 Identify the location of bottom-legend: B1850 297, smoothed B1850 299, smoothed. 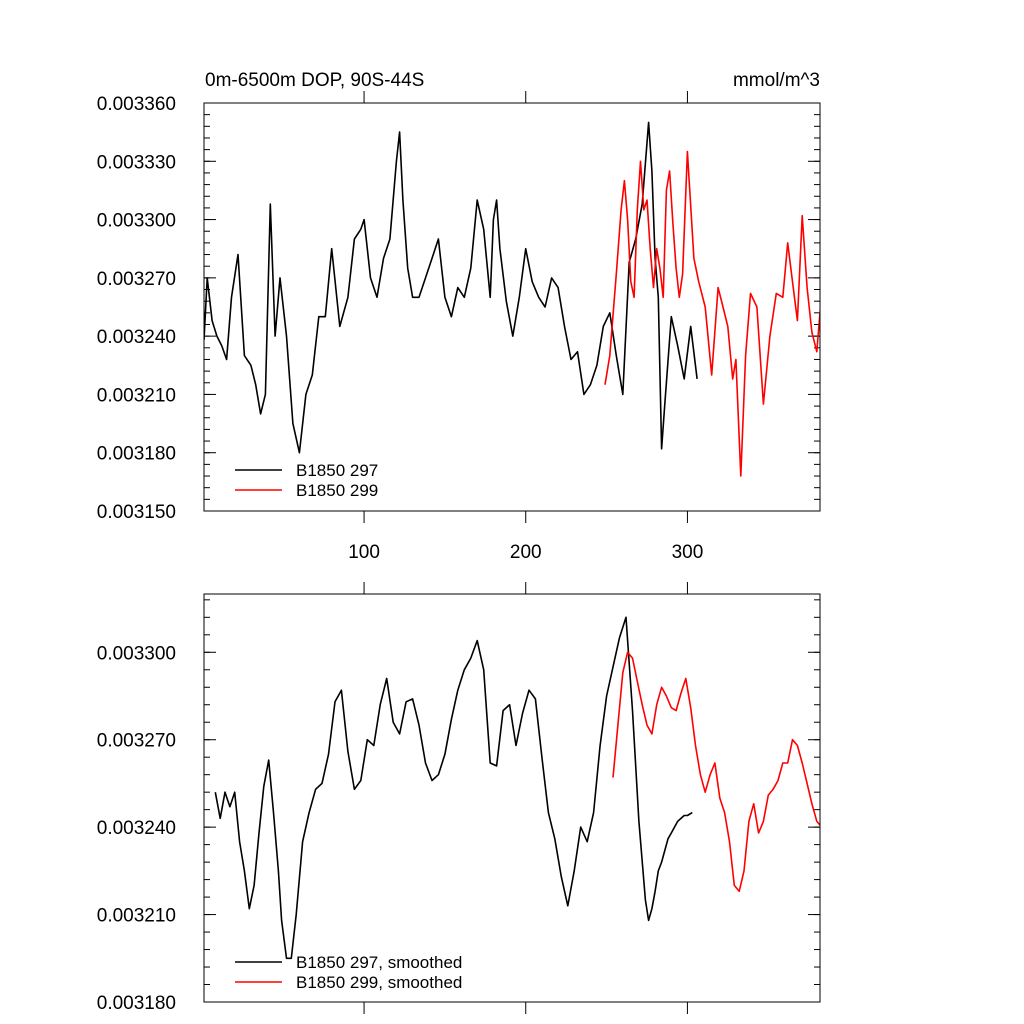
(348, 972).